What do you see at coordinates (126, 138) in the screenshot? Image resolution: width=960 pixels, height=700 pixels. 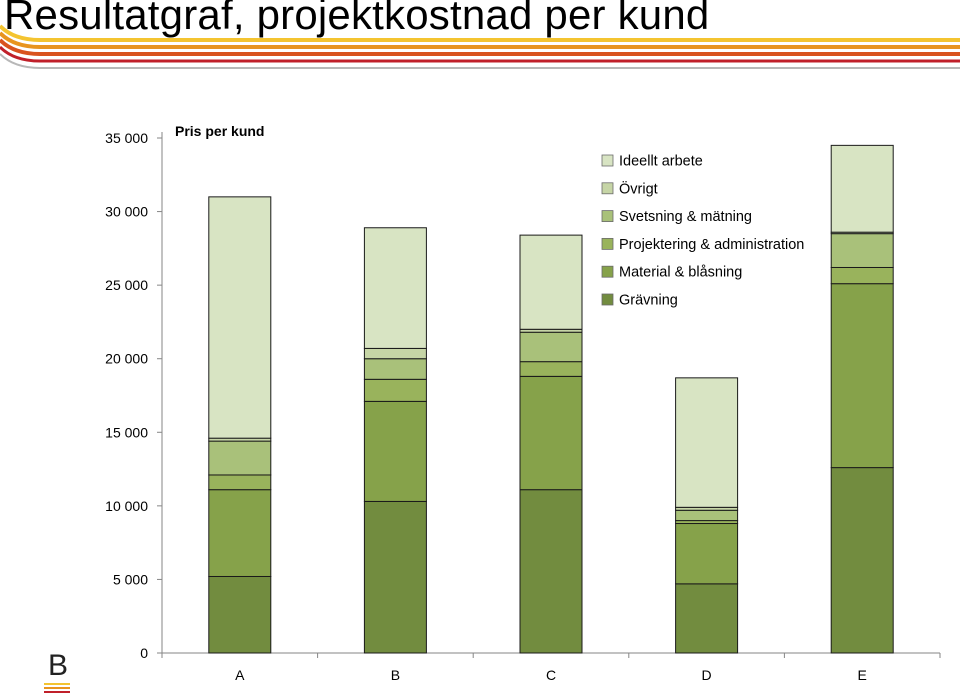 I see `y-tick-label: 35 000` at bounding box center [126, 138].